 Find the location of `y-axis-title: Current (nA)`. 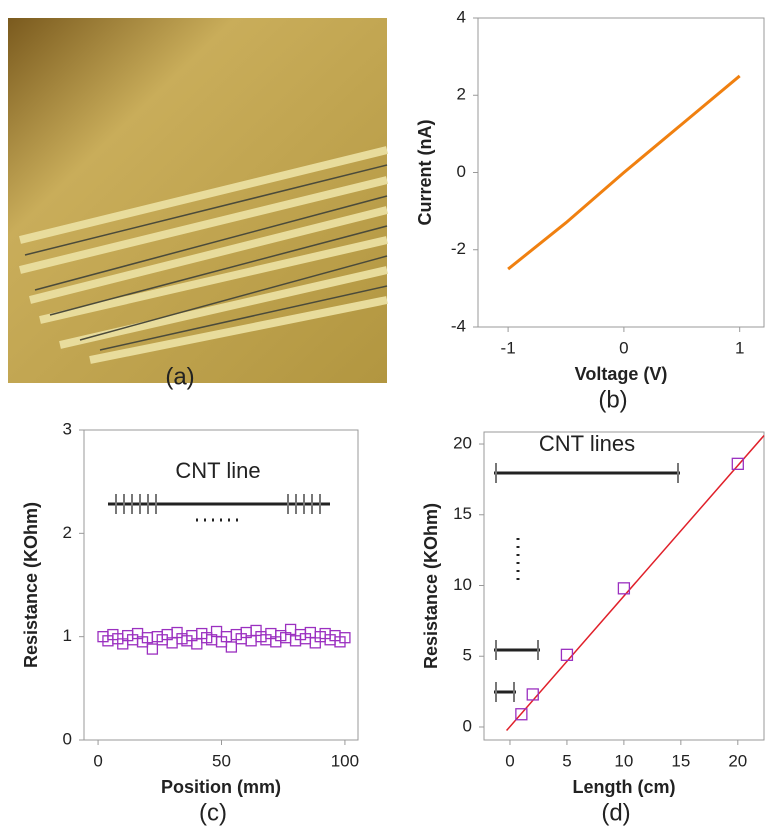

y-axis-title: Current (nA) is located at coordinates (425, 173).